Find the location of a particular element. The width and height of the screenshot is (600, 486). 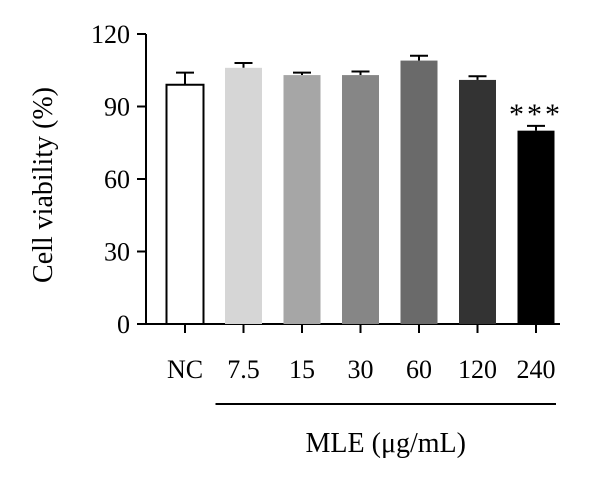

bar-NC is located at coordinates (185, 204).